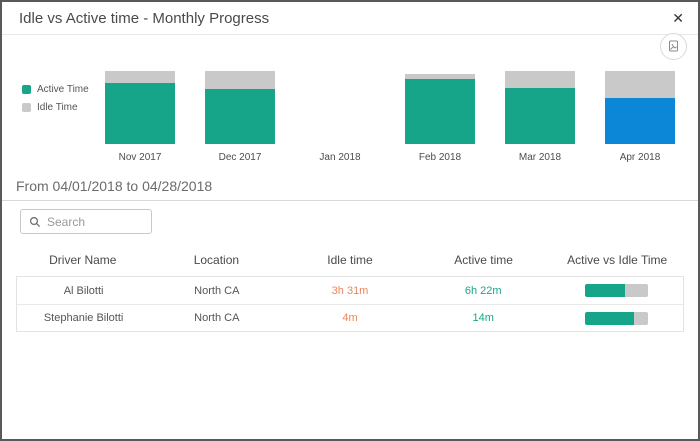  I want to click on driver-name-cell: Al Bilotti, so click(83, 290).